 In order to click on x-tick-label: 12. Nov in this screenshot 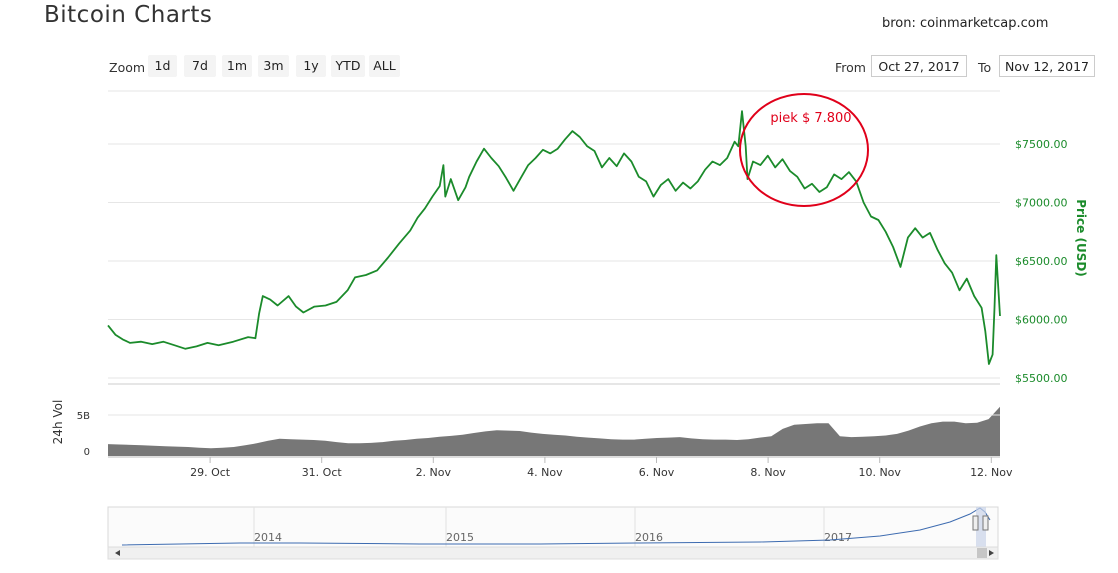, I will do `click(991, 472)`.